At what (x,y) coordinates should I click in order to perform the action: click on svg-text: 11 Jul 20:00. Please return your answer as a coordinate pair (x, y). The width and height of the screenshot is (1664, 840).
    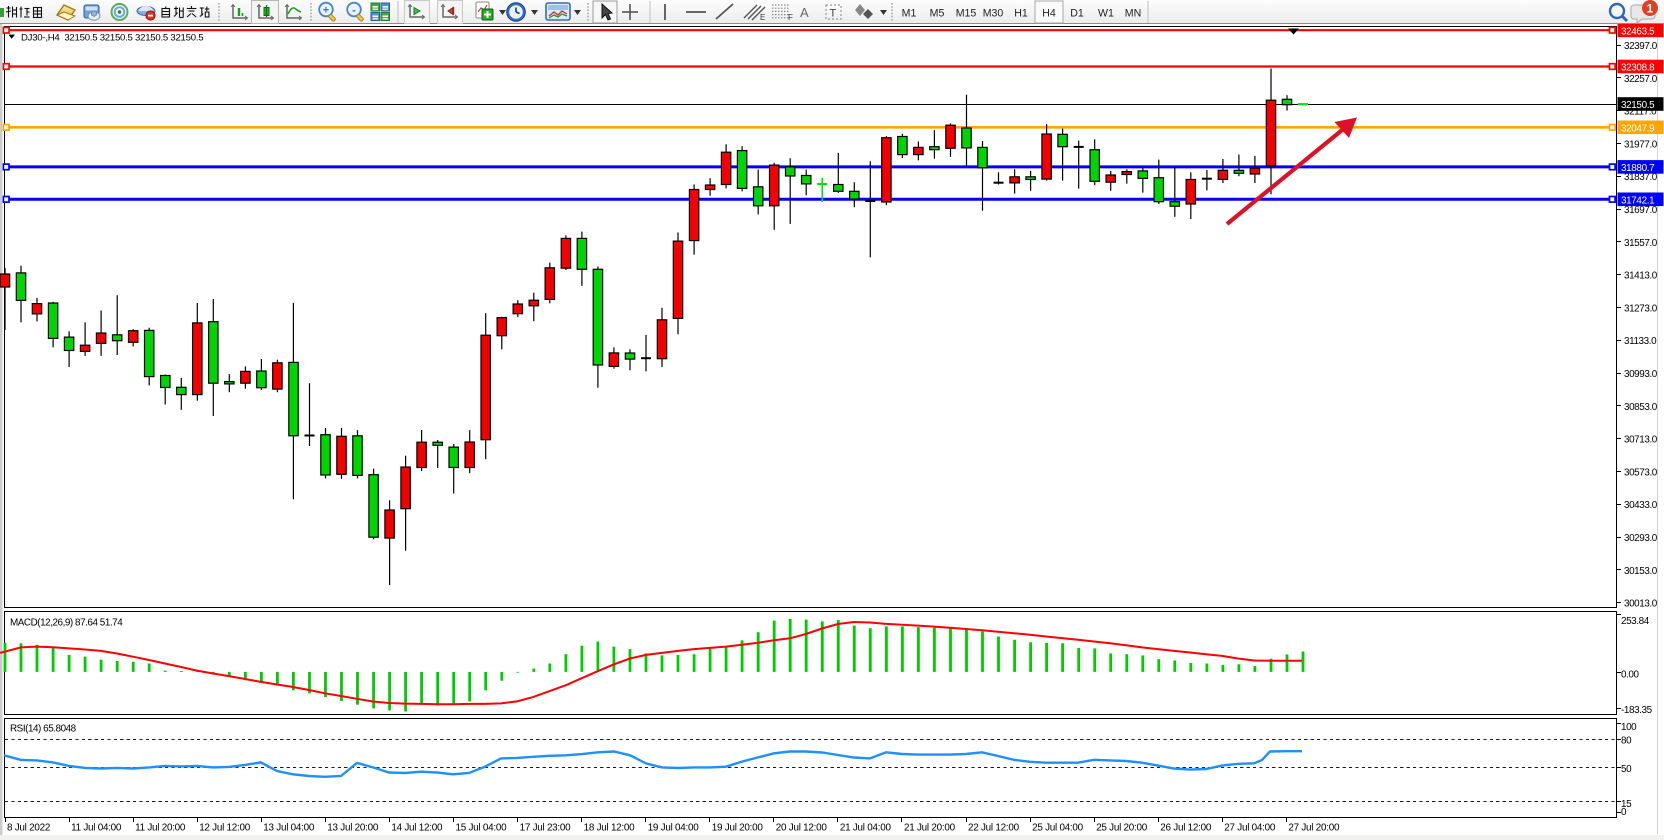
    Looking at the image, I should click on (160, 828).